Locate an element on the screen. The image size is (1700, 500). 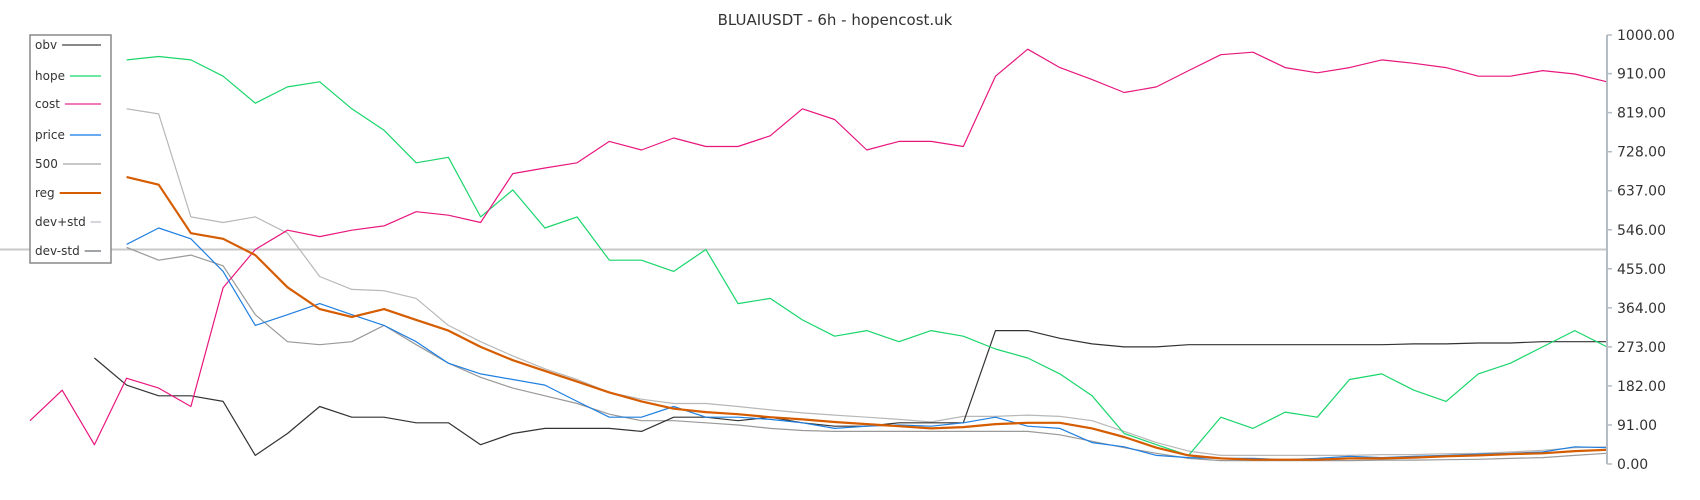
legend-item-500: 500 is located at coordinates (68, 164).